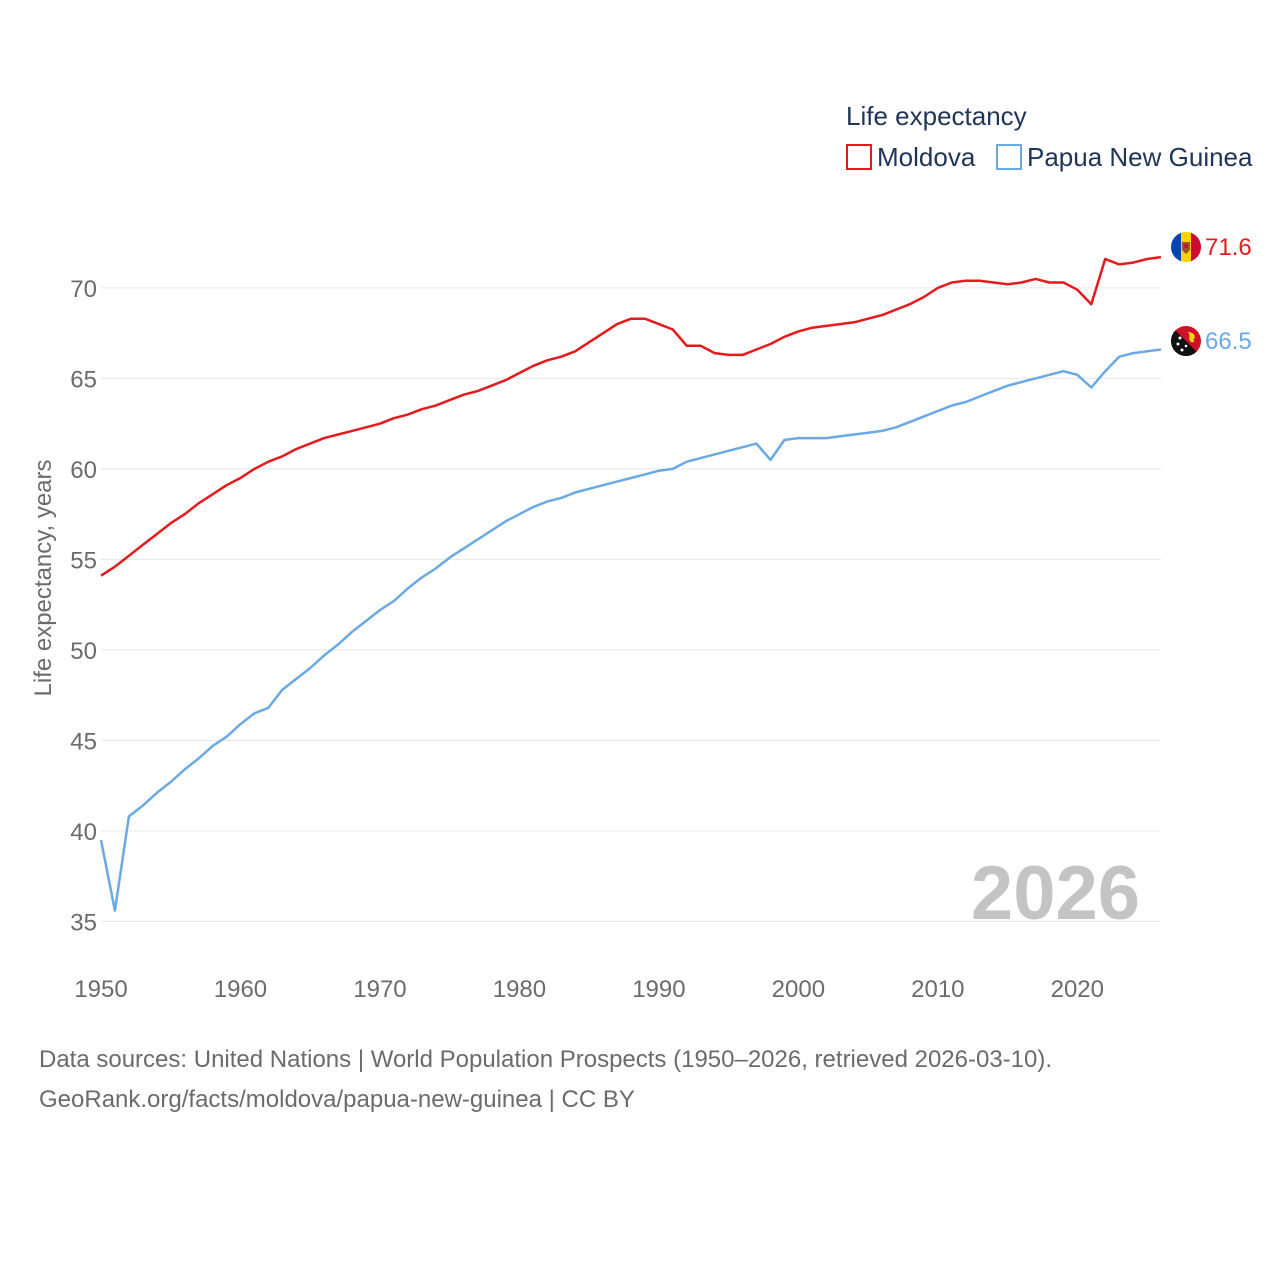 This screenshot has width=1280, height=1280. Describe the element at coordinates (519, 989) in the screenshot. I see `x-tick-label: 1980` at that location.